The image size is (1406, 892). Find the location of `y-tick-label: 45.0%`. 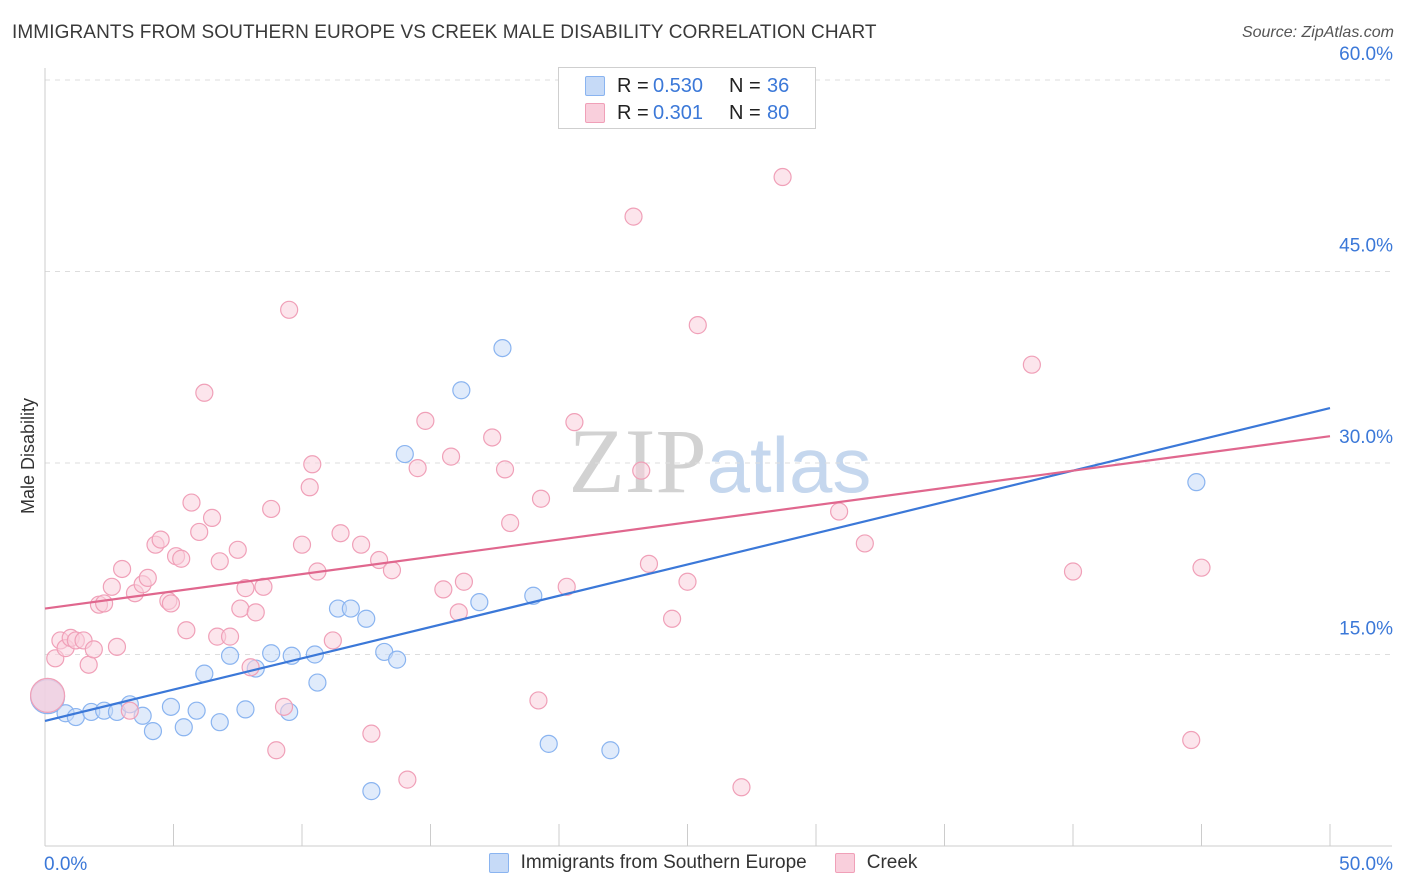

y-tick-label: 45.0% is located at coordinates (1366, 246).